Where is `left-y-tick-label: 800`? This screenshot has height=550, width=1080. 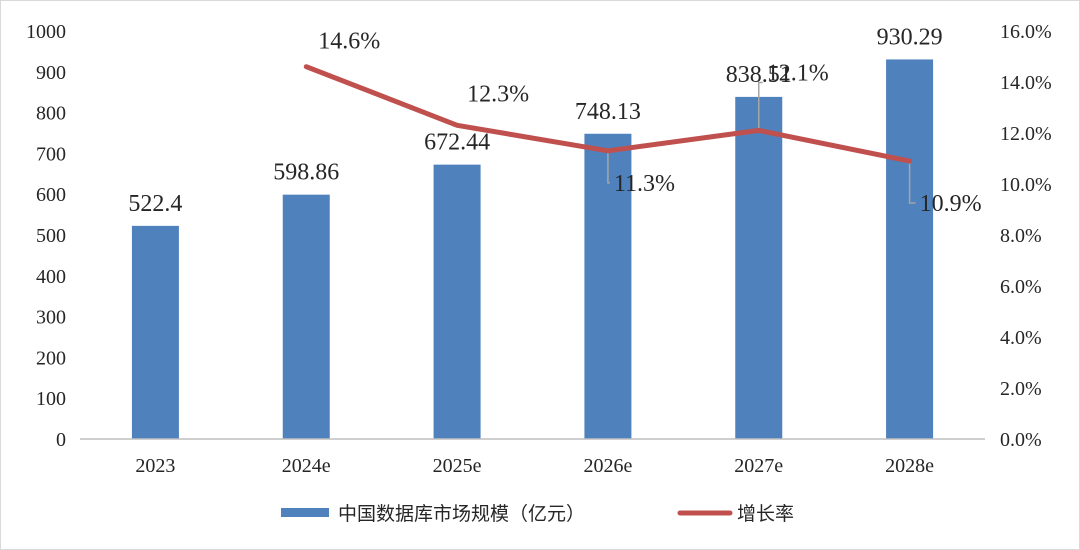
left-y-tick-label: 800 is located at coordinates (51, 114).